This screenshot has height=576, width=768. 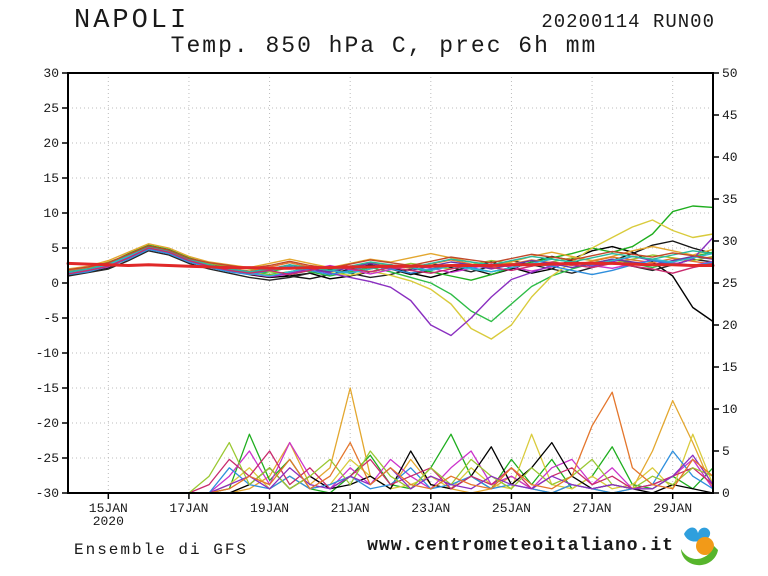 What do you see at coordinates (47, 353) in the screenshot?
I see `svg-text: -10` at bounding box center [47, 353].